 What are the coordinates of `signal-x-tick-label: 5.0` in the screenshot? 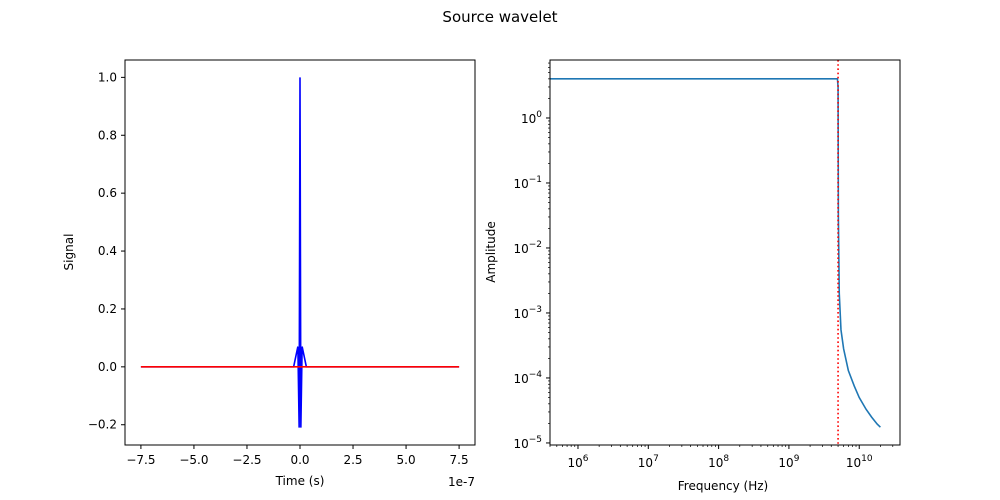 It's located at (406, 460).